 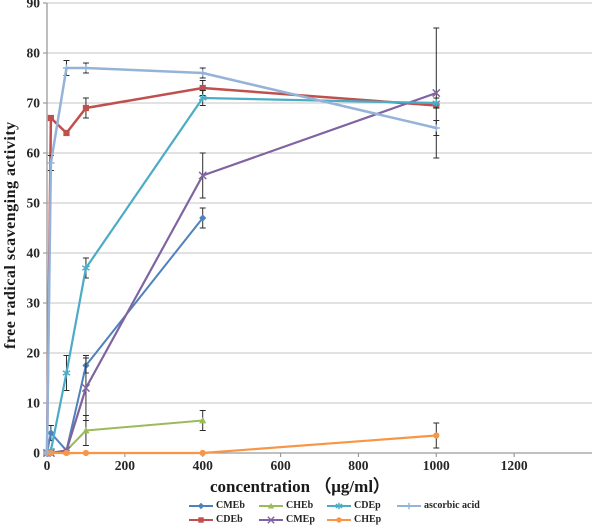 What do you see at coordinates (241, 439) in the screenshot?
I see `series-CHEp` at bounding box center [241, 439].